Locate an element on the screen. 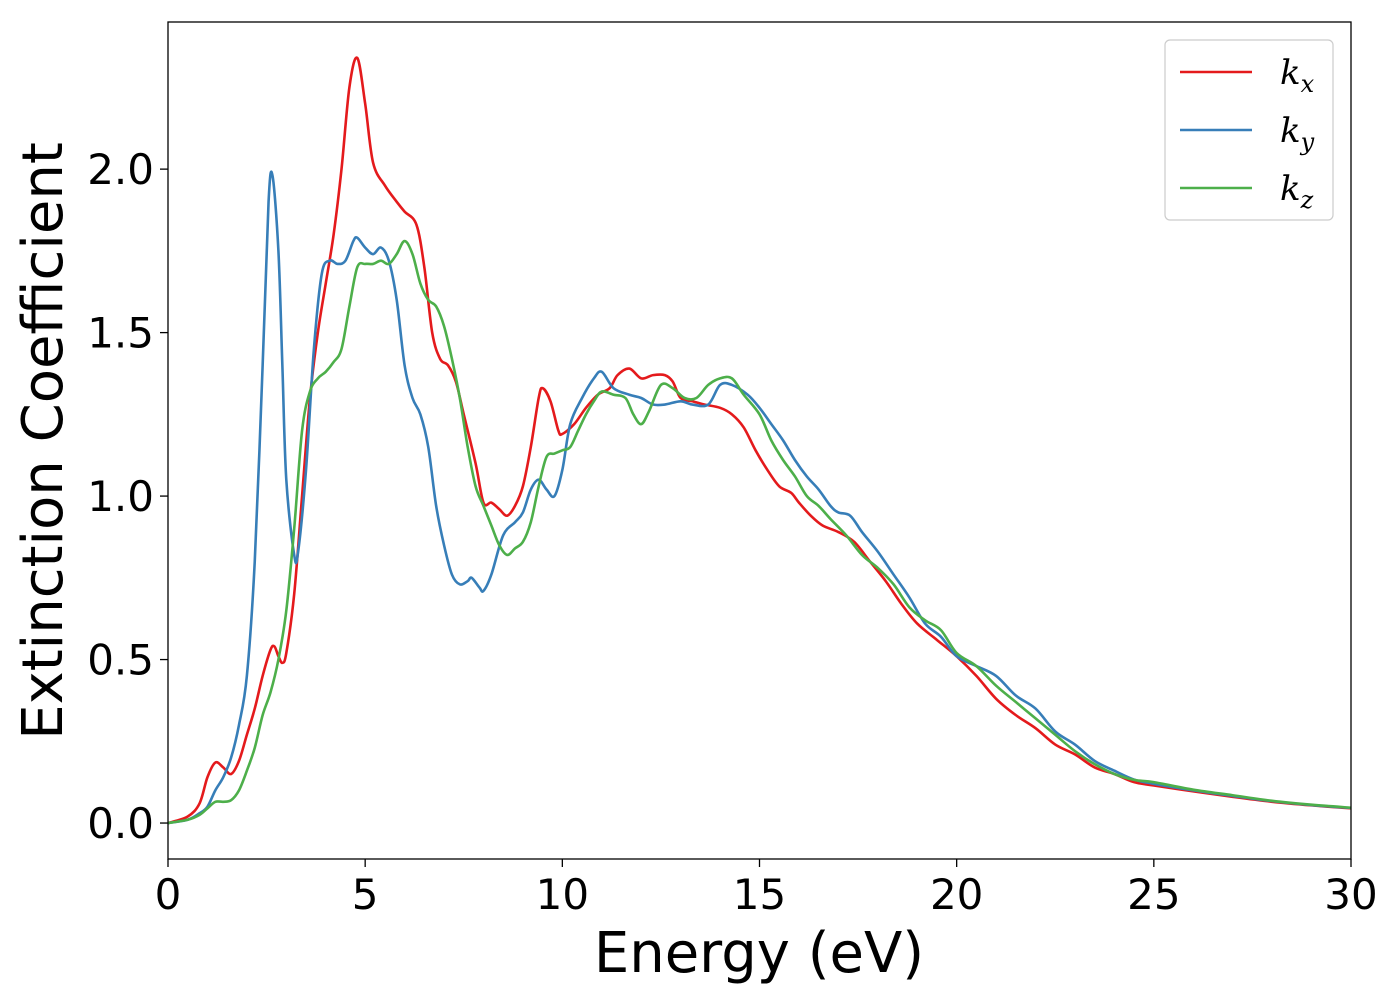  y-axis-label: Extinction Coefficient is located at coordinates (43, 441).